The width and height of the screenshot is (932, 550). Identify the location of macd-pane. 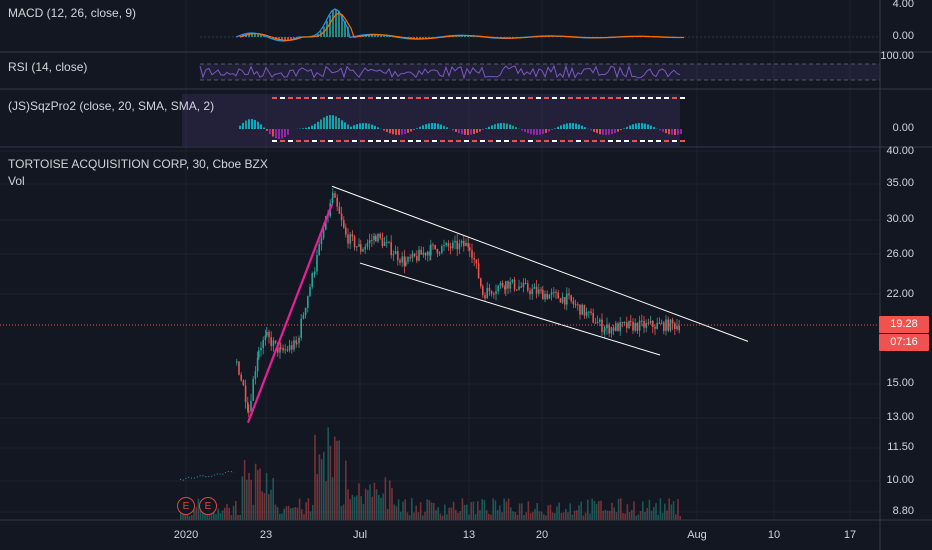
(540, 25).